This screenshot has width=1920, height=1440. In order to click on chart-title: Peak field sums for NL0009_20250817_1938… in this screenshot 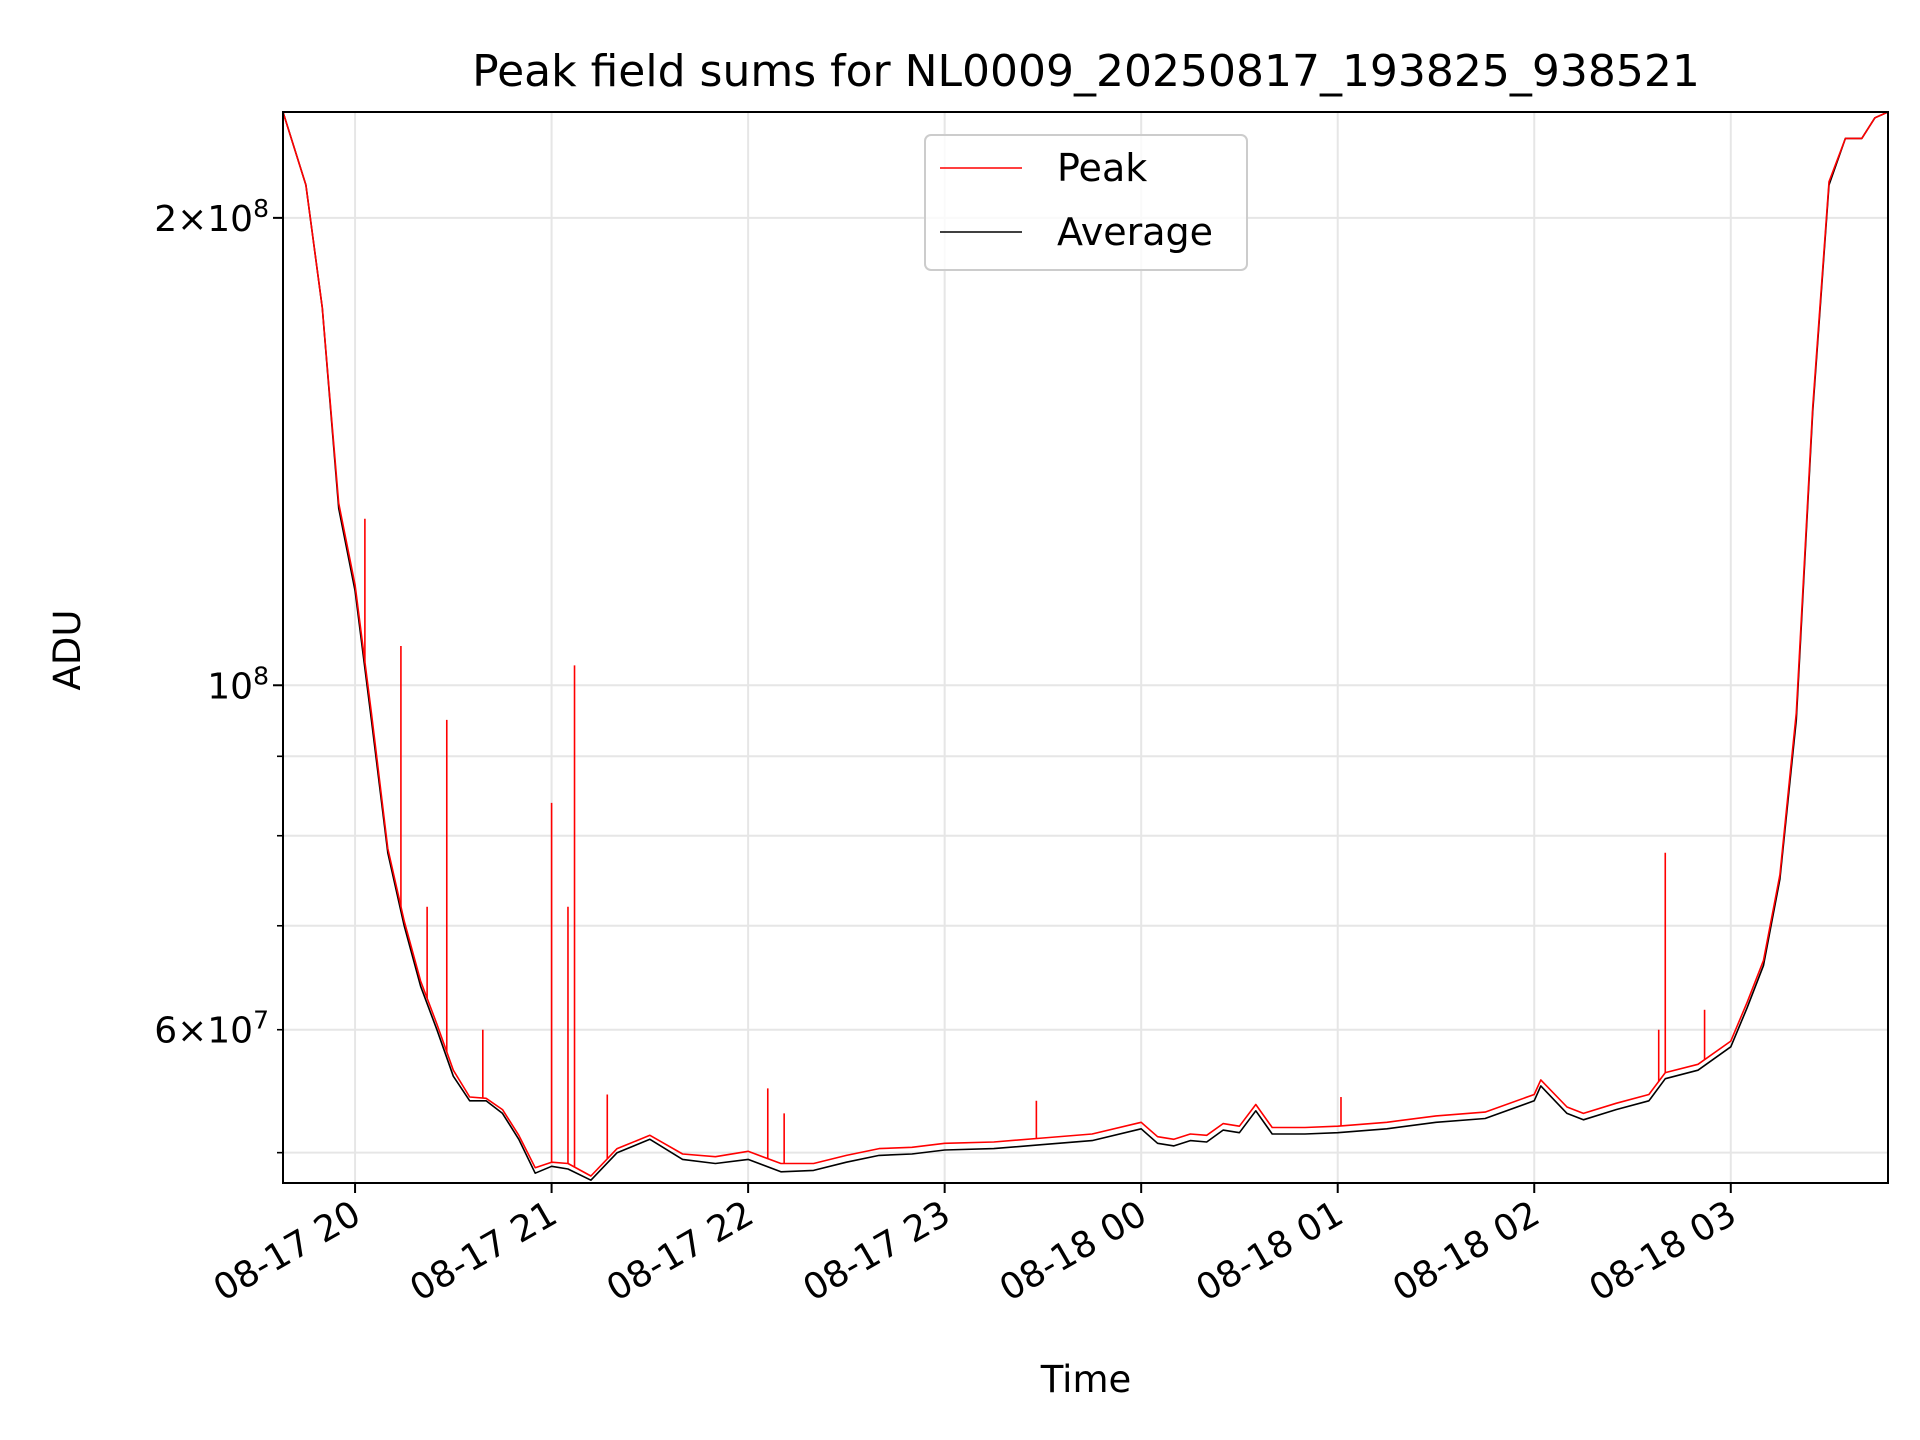, I will do `click(1086, 71)`.